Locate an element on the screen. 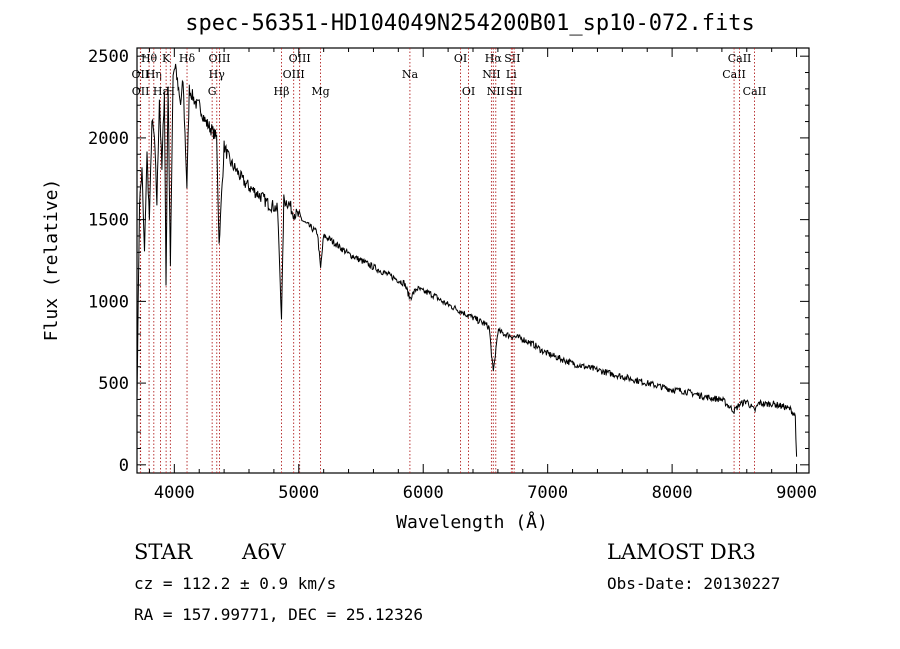 The image size is (900, 649). y-tick-label: 500 is located at coordinates (113, 384).